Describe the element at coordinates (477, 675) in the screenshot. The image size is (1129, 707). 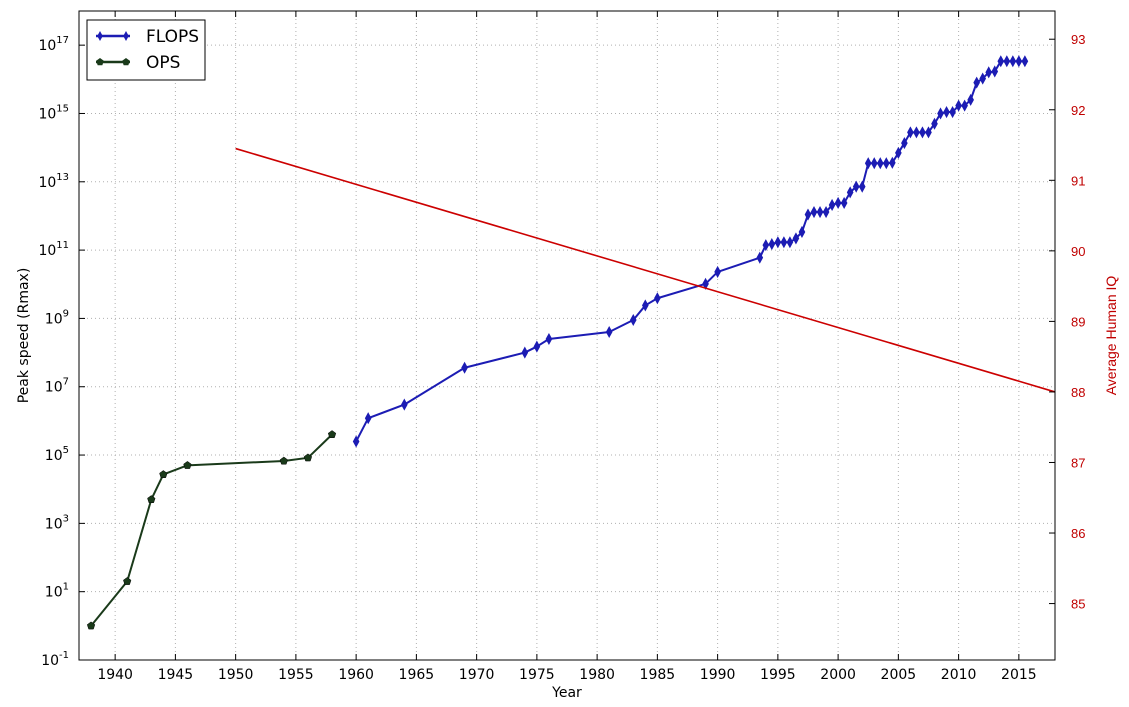
I see `x-tick-label: 1970` at that location.